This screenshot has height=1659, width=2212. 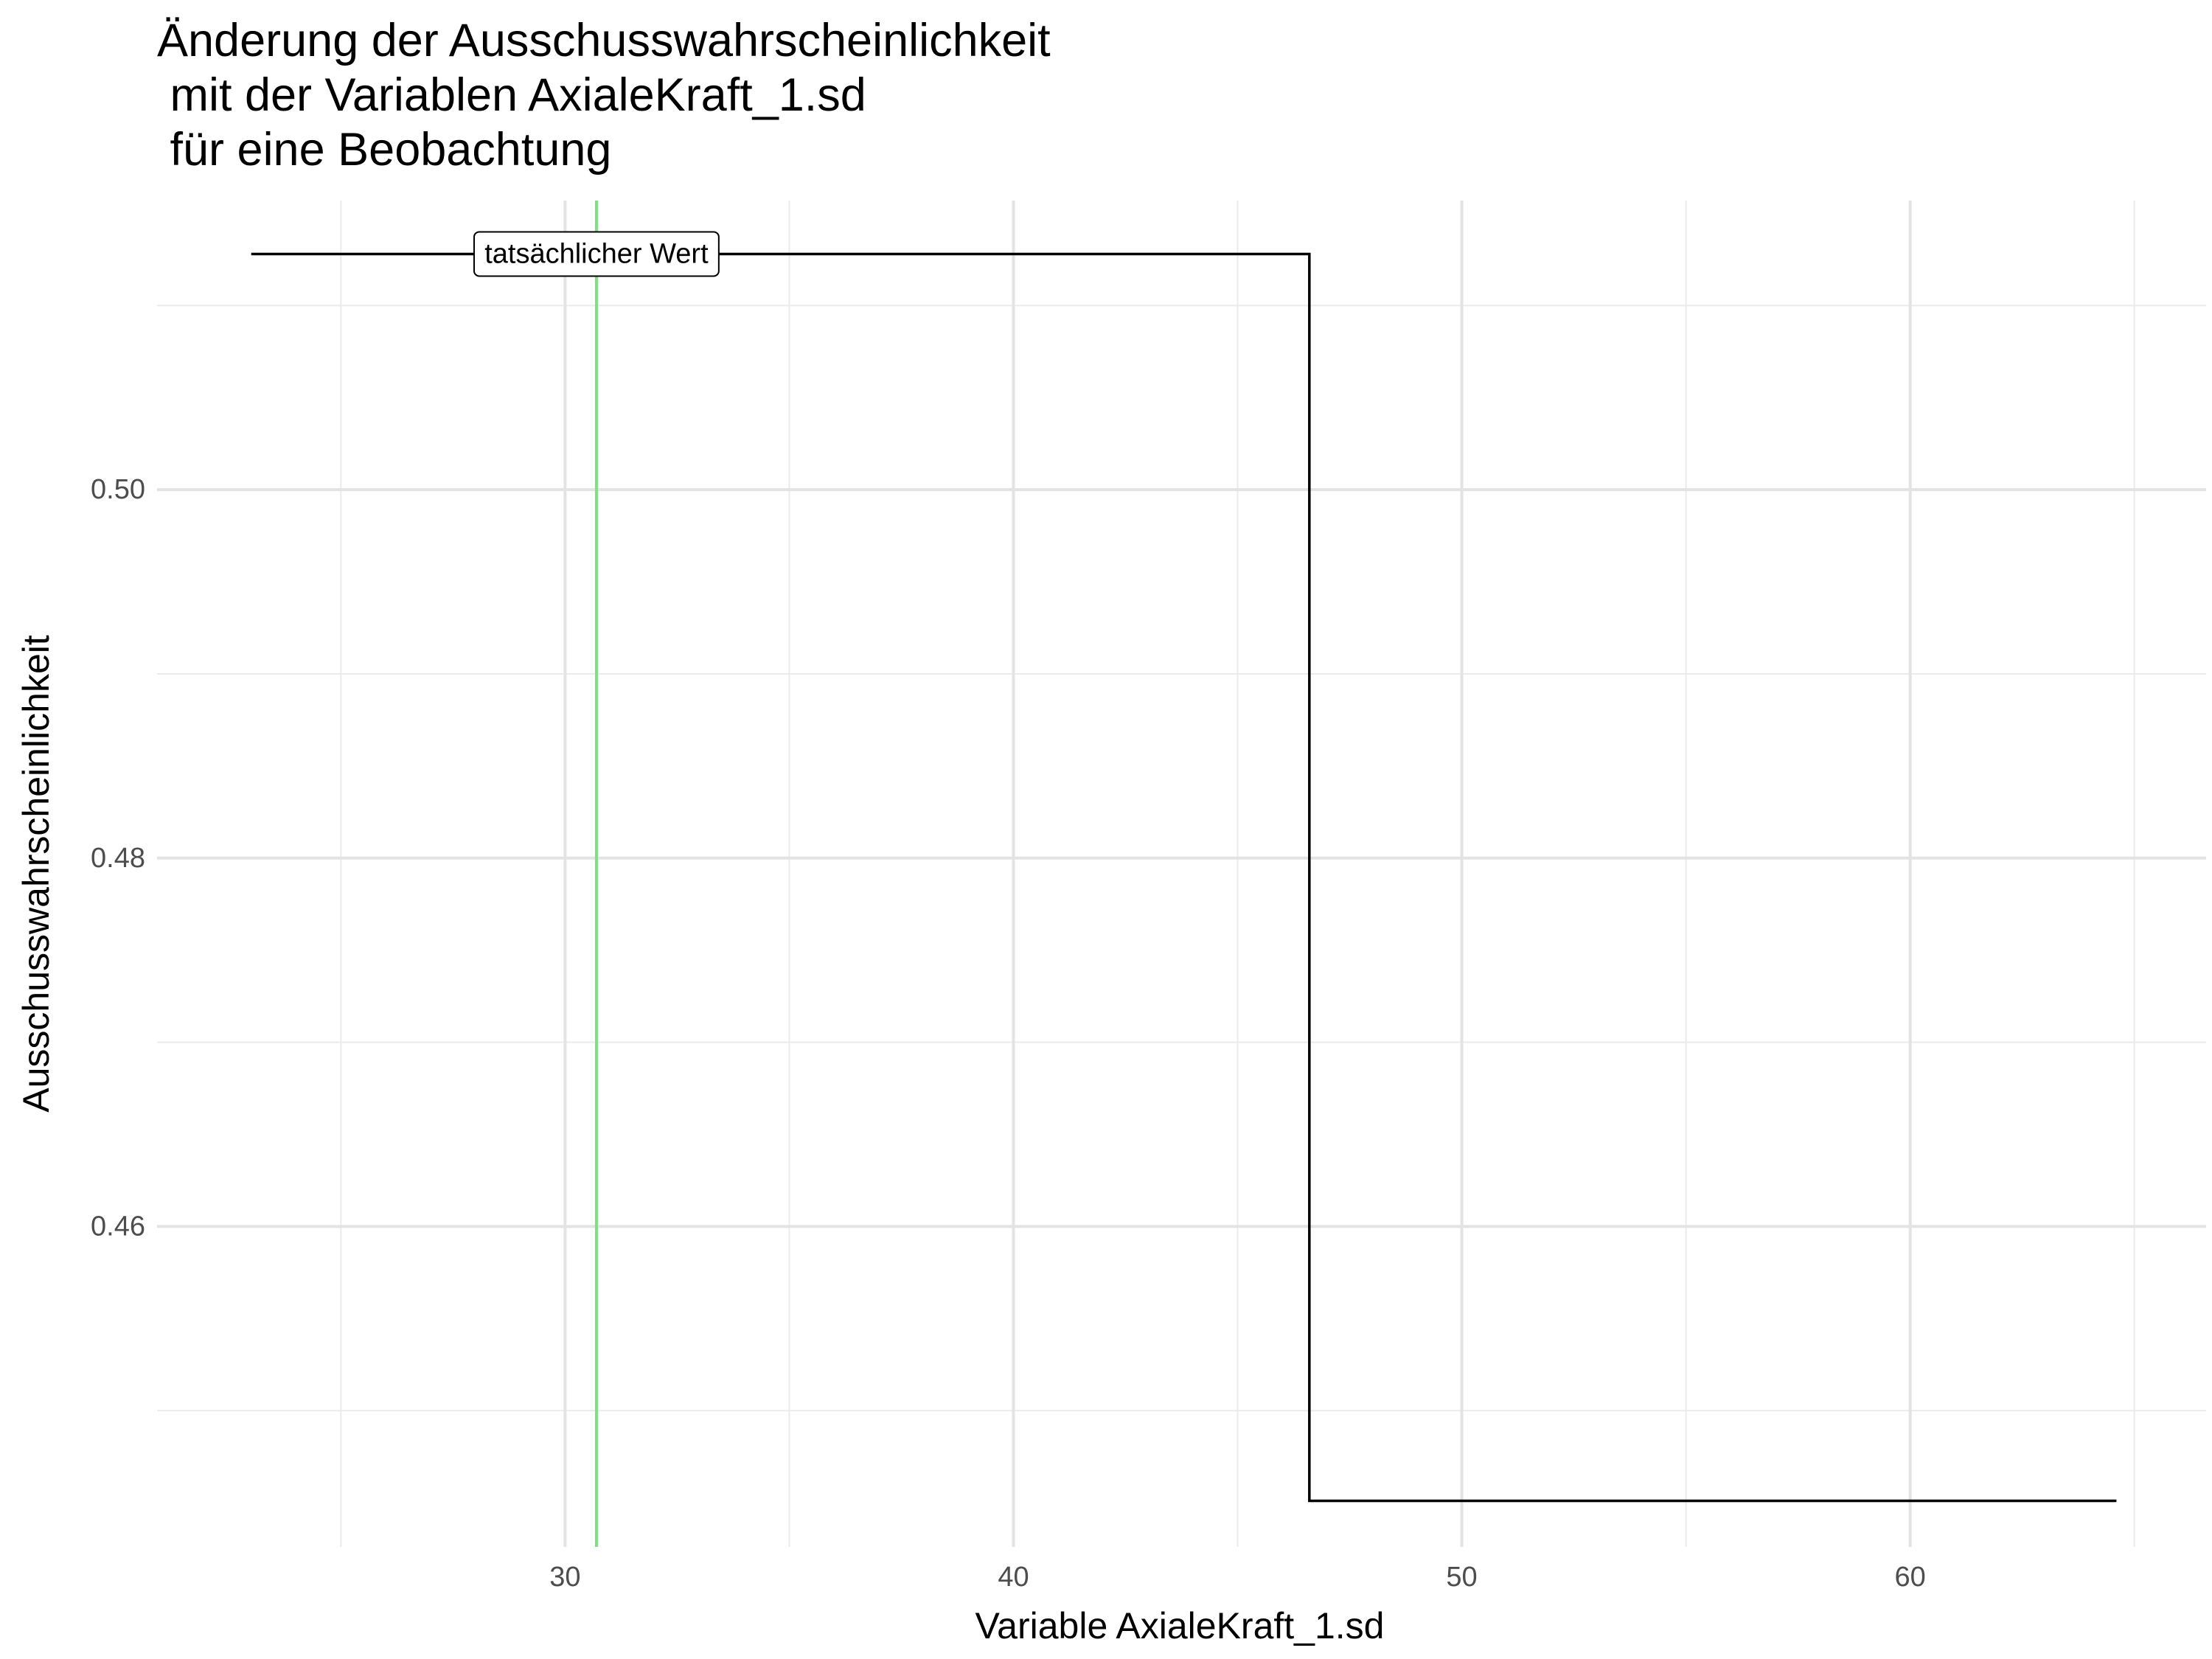 What do you see at coordinates (384, 149) in the screenshot?
I see `chart-title-line-3: für eine Beobachtung` at bounding box center [384, 149].